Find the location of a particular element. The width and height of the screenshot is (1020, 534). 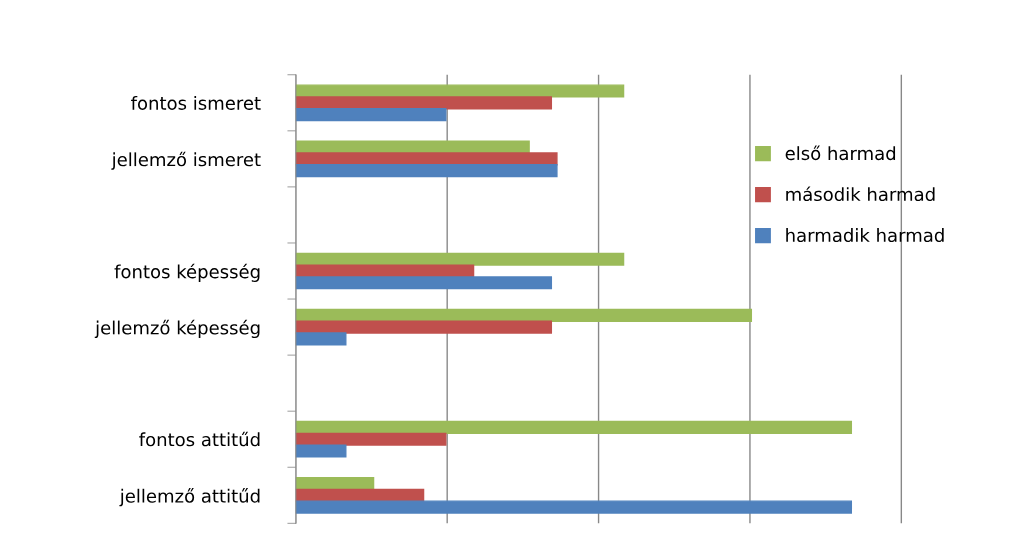

y-tick-label: jellemző képesség is located at coordinates (177, 329).